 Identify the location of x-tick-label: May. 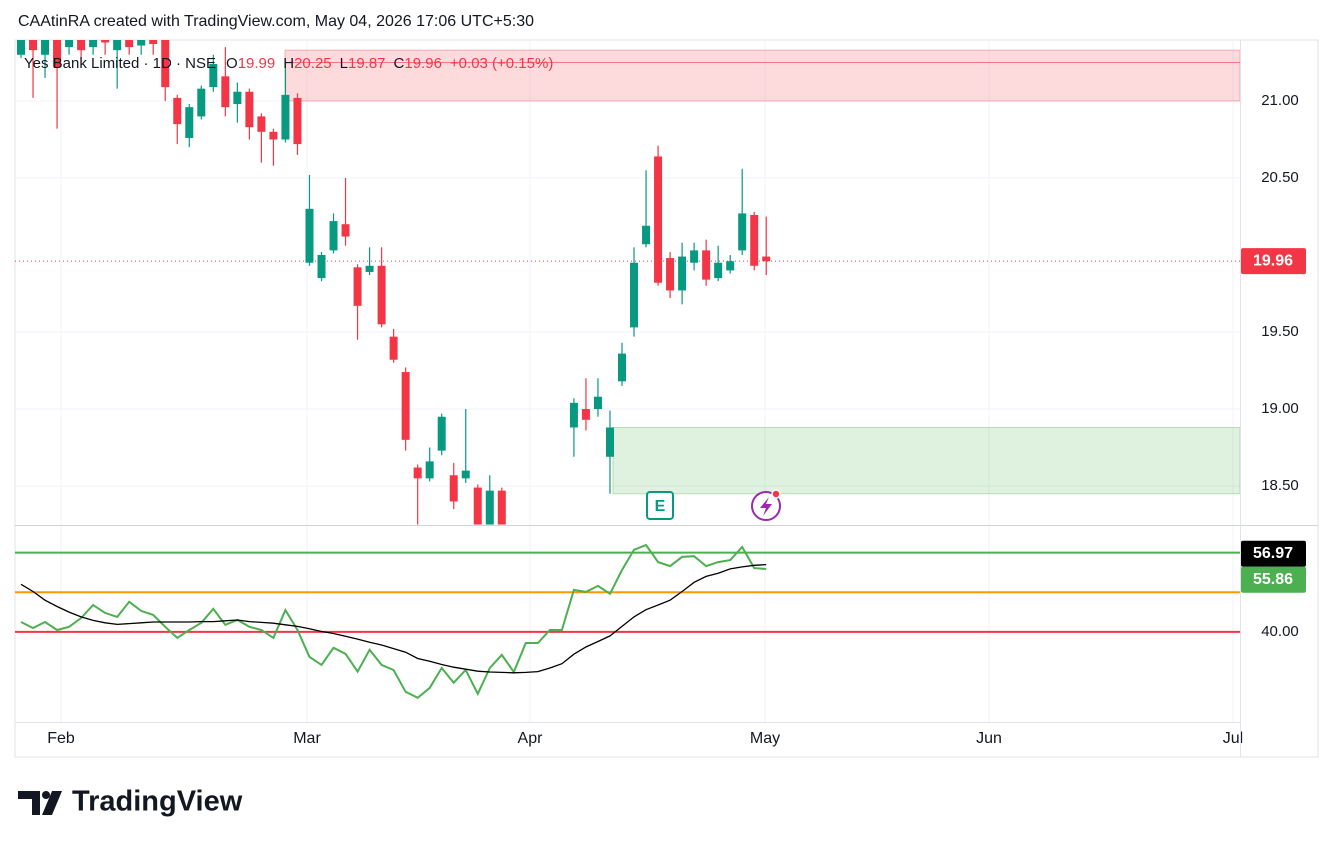
(765, 738).